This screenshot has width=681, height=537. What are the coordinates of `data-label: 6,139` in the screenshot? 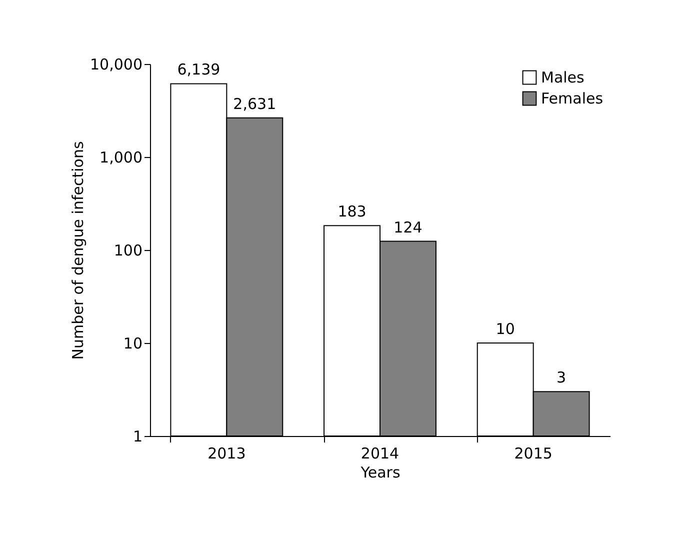 It's located at (198, 69).